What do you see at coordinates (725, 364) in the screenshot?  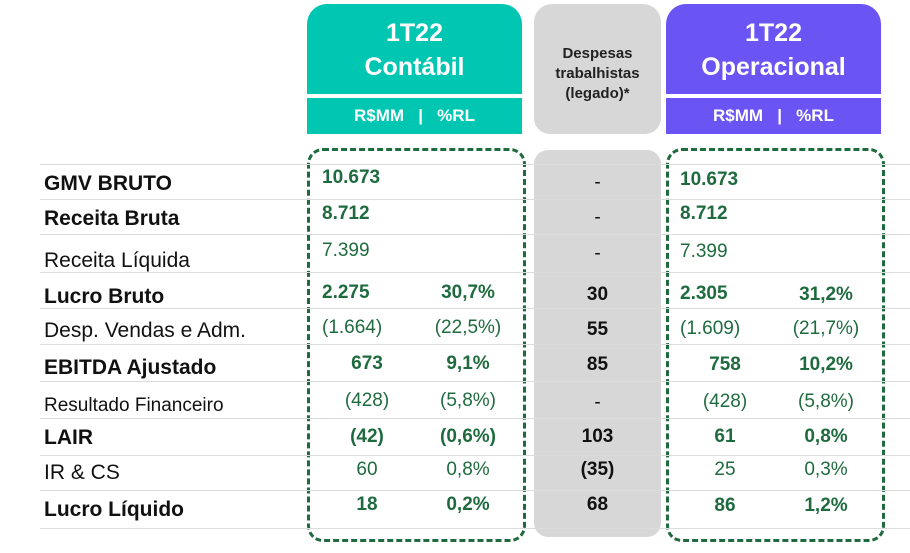 I see `operacional-value: 758` at bounding box center [725, 364].